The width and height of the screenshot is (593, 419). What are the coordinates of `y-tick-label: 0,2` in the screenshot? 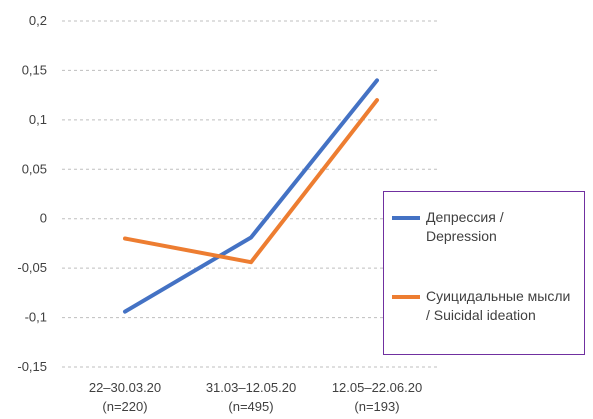 It's located at (38, 20).